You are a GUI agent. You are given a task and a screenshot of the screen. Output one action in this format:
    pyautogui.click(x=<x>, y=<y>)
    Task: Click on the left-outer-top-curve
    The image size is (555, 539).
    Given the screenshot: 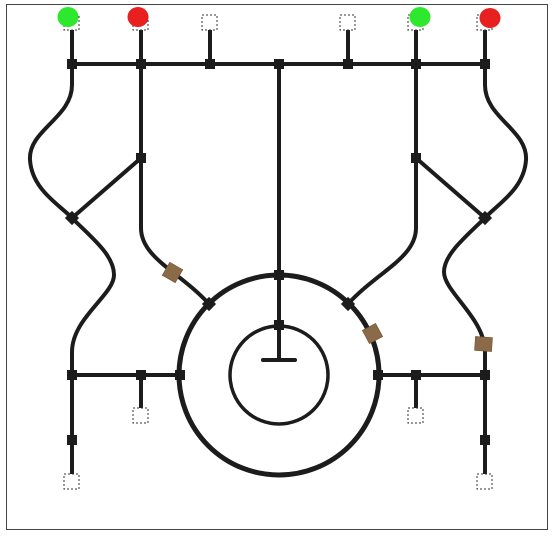 What is the action you would take?
    pyautogui.click(x=50, y=141)
    